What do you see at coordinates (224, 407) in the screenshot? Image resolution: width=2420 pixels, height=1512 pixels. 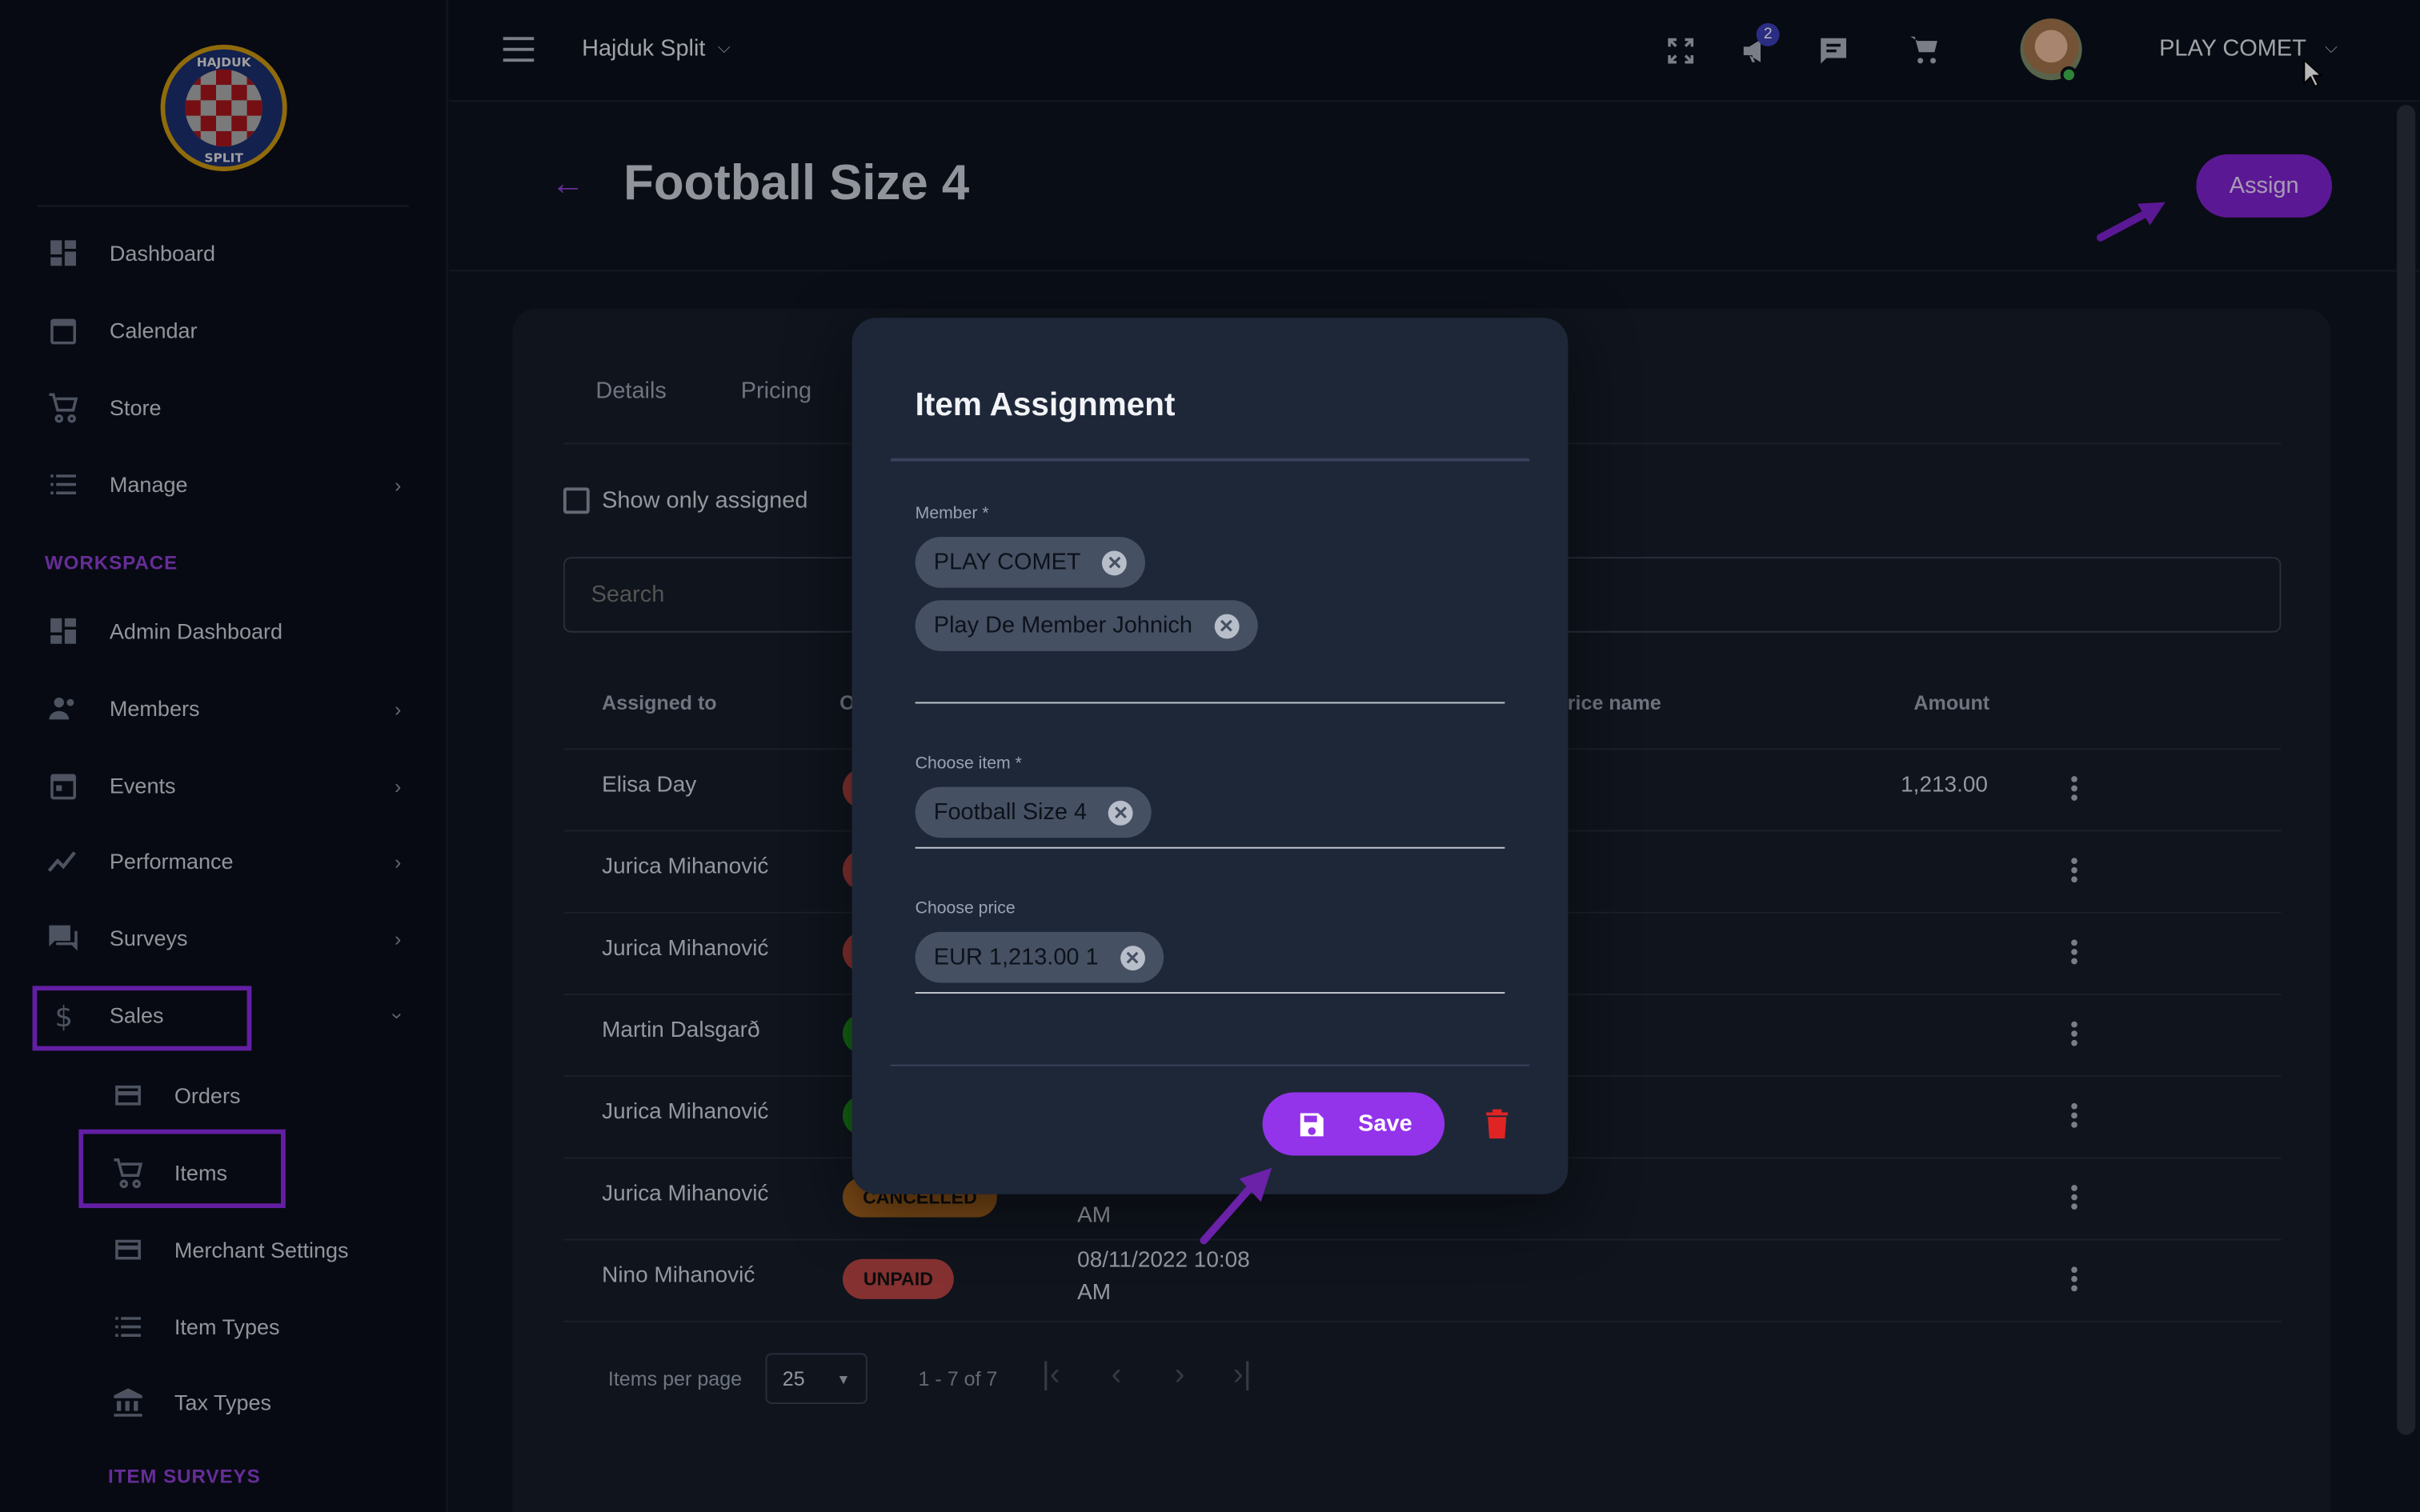 I see `sidebar-item-store: Store` at bounding box center [224, 407].